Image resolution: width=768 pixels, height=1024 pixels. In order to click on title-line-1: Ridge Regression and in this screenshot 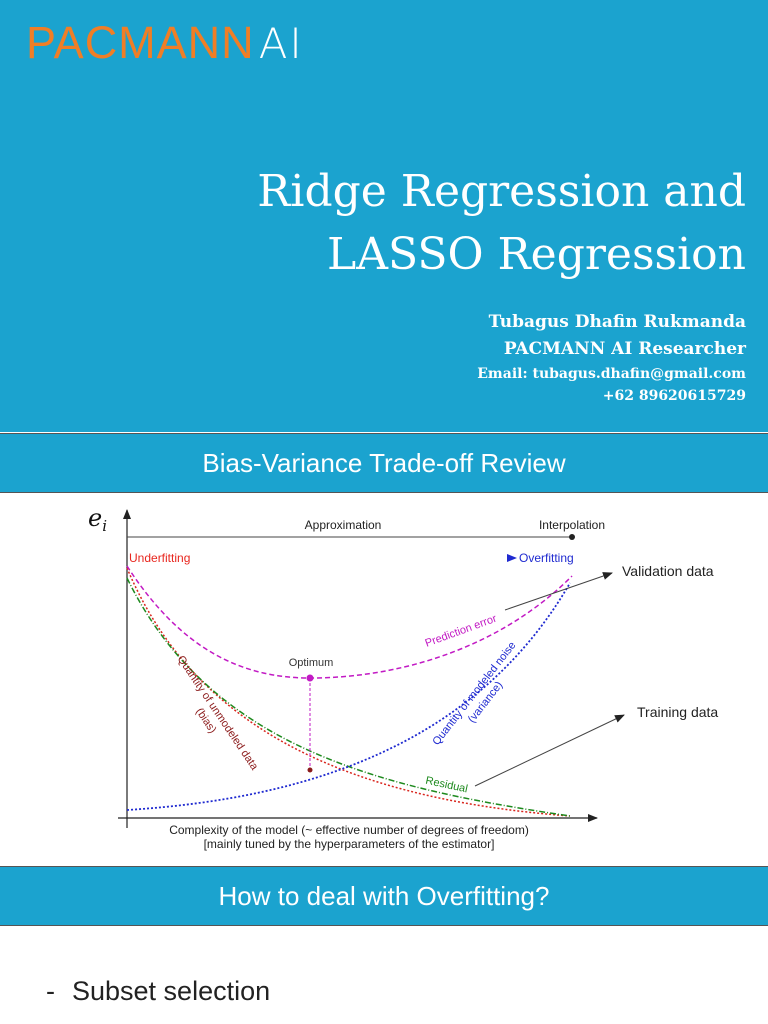, I will do `click(501, 191)`.